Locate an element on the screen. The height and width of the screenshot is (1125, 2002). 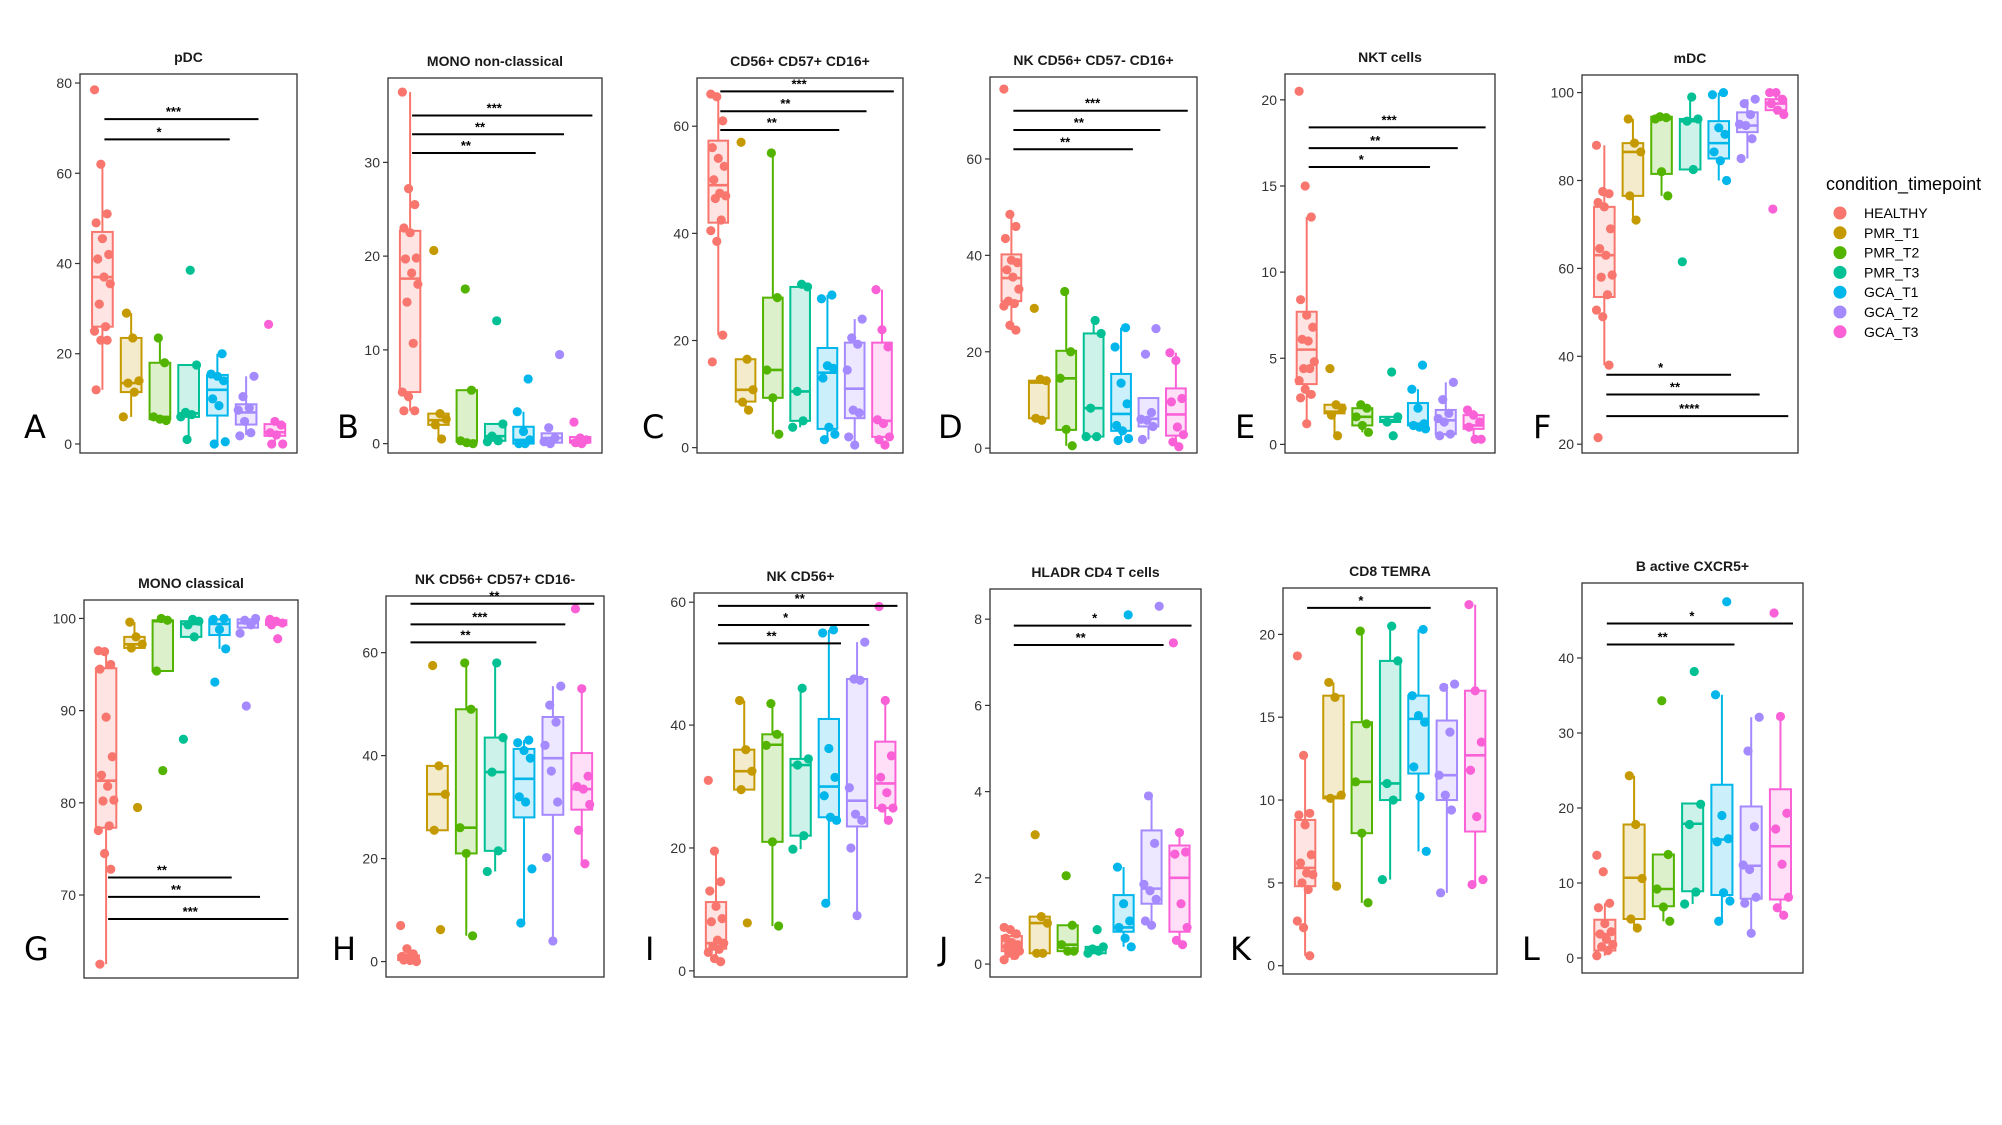
y-tick-label: 80 is located at coordinates (64, 83).